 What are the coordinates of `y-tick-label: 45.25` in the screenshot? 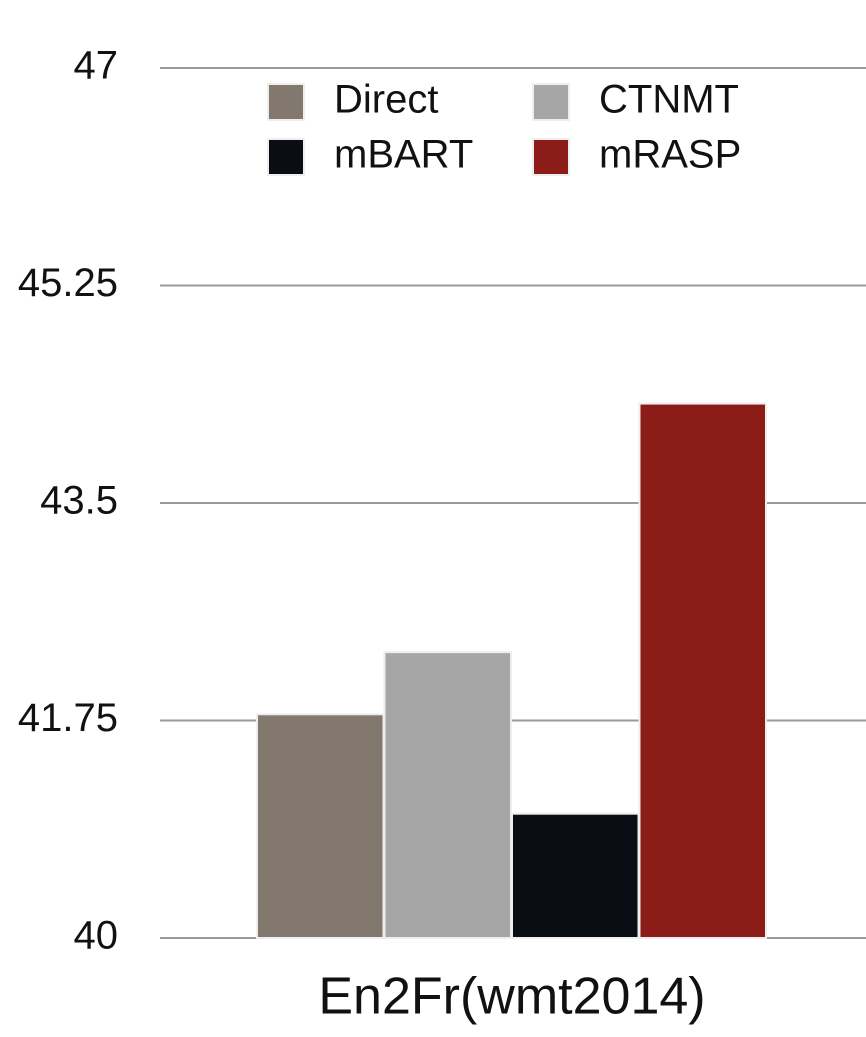 It's located at (68, 283).